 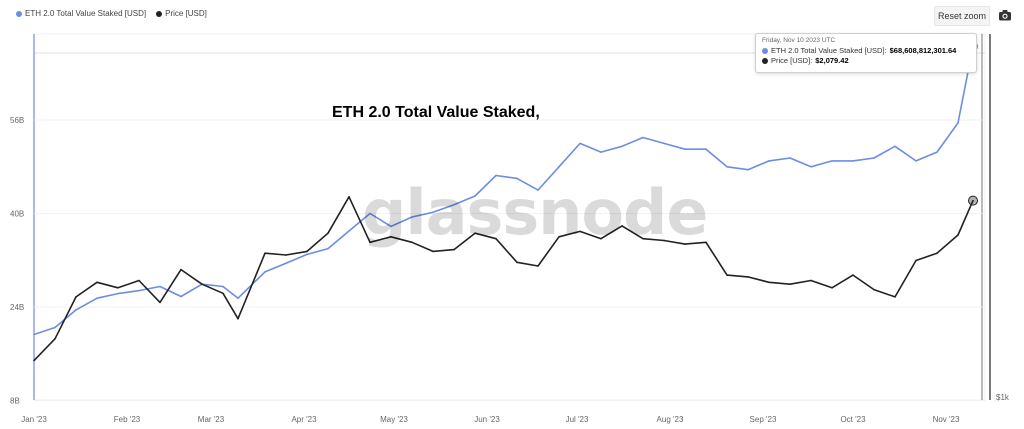 I want to click on legend-dot-staked, so click(x=19, y=13).